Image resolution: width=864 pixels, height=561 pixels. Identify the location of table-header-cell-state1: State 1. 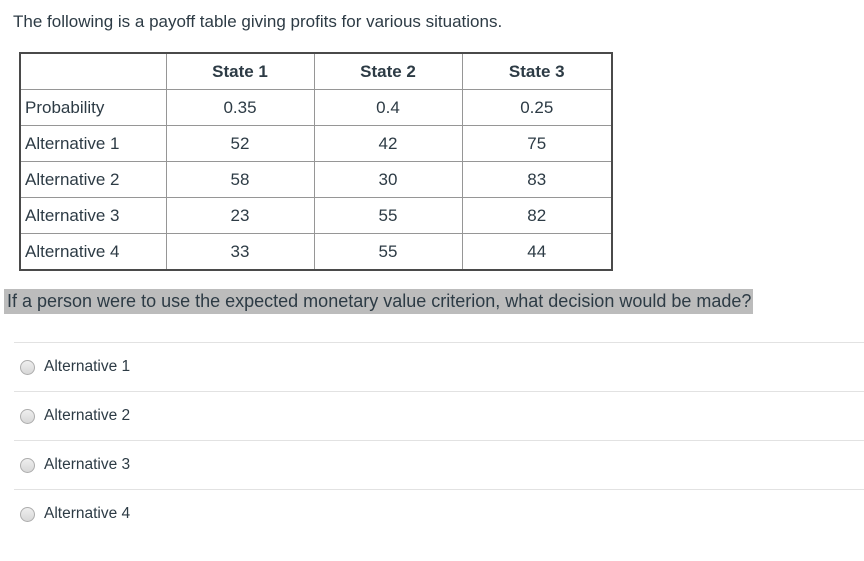
(240, 71).